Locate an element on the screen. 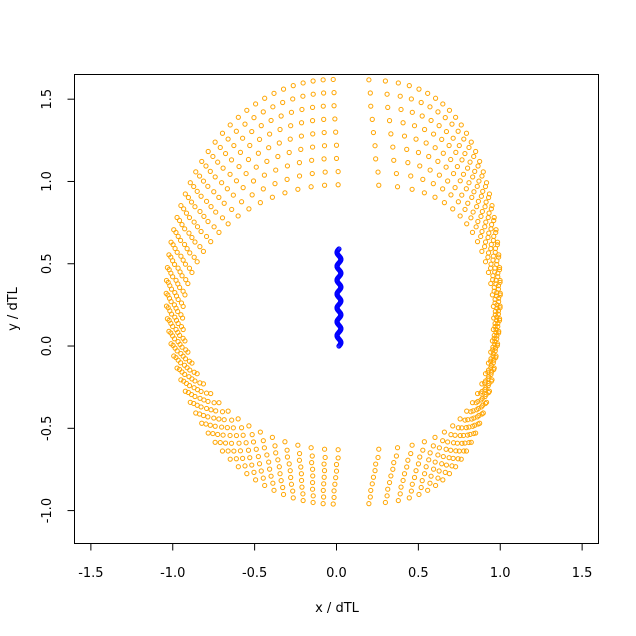 The width and height of the screenshot is (636, 636). x-tick-label: -1.0 is located at coordinates (172, 573).